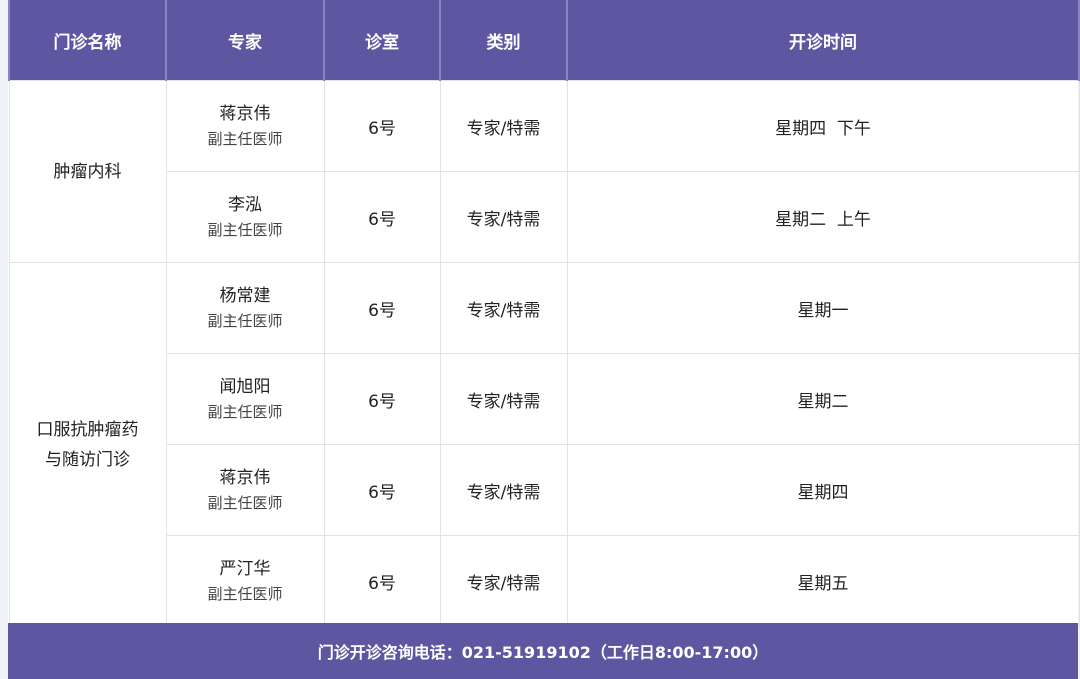  I want to click on expert-cell: 杨常建 副主任医师, so click(245, 308).